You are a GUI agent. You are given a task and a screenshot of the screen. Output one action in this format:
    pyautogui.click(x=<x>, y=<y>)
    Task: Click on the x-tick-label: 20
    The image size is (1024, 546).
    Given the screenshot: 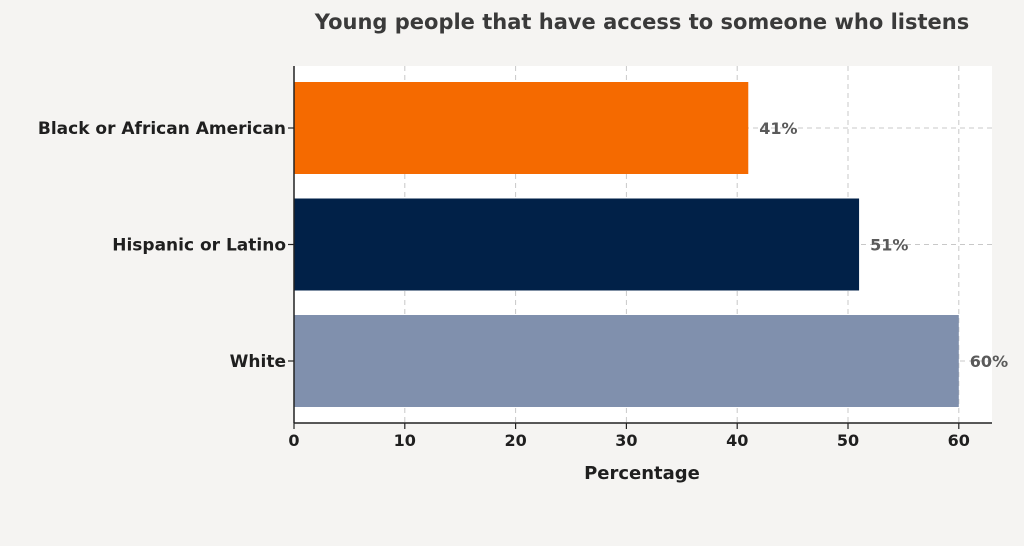 What is the action you would take?
    pyautogui.click(x=515, y=440)
    